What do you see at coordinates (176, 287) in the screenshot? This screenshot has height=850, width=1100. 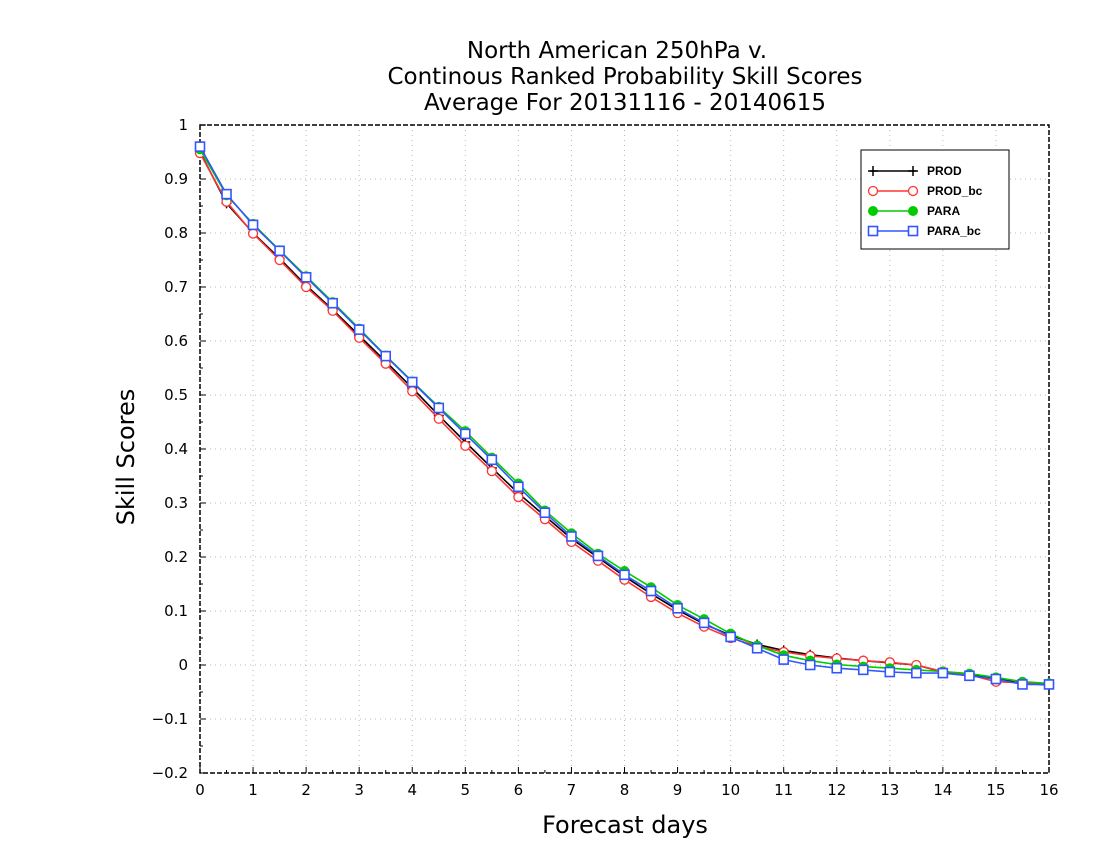 I see `y-tick-label: 0.7` at bounding box center [176, 287].